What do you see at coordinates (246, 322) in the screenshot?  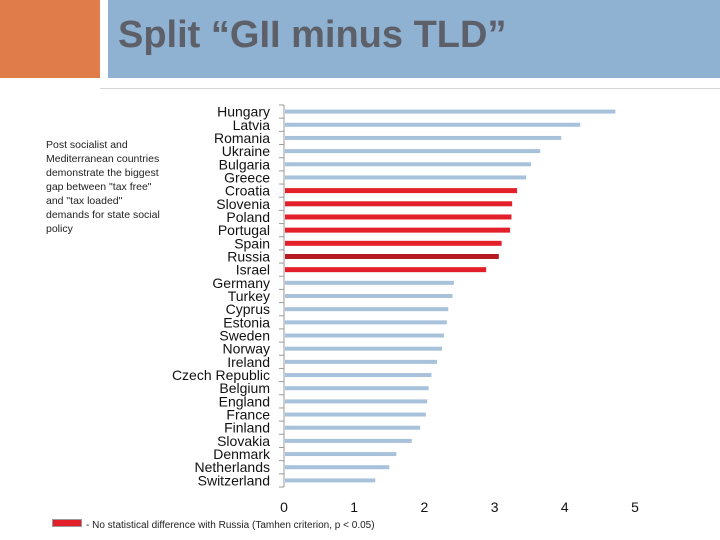 I see `category-label: Estonia` at bounding box center [246, 322].